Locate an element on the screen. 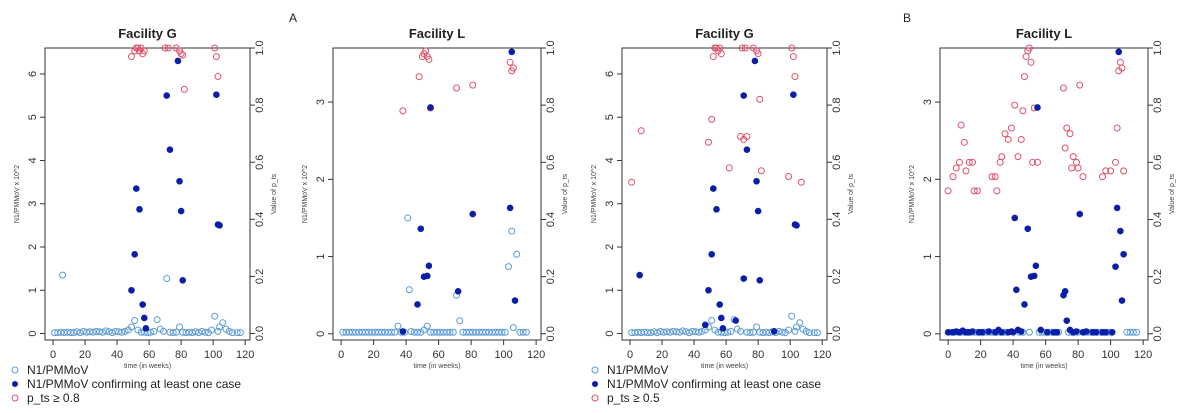  x-tick-label: 0 is located at coordinates (341, 355).